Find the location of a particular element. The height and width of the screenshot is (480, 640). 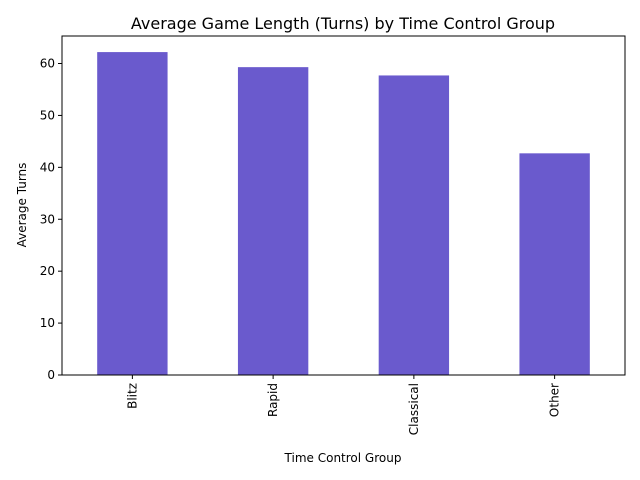

x-axis-label: Time Control Group is located at coordinates (343, 458).